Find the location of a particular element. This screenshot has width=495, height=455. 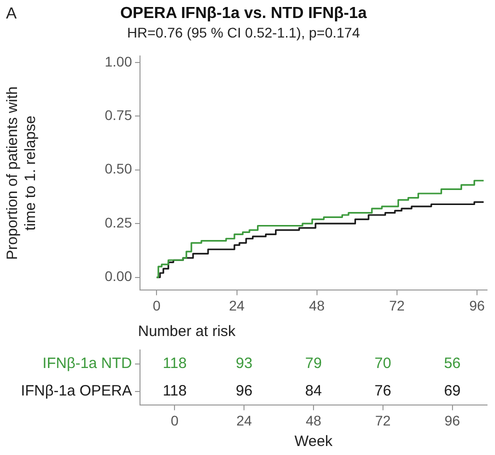

x-axis-title: Week is located at coordinates (314, 441).